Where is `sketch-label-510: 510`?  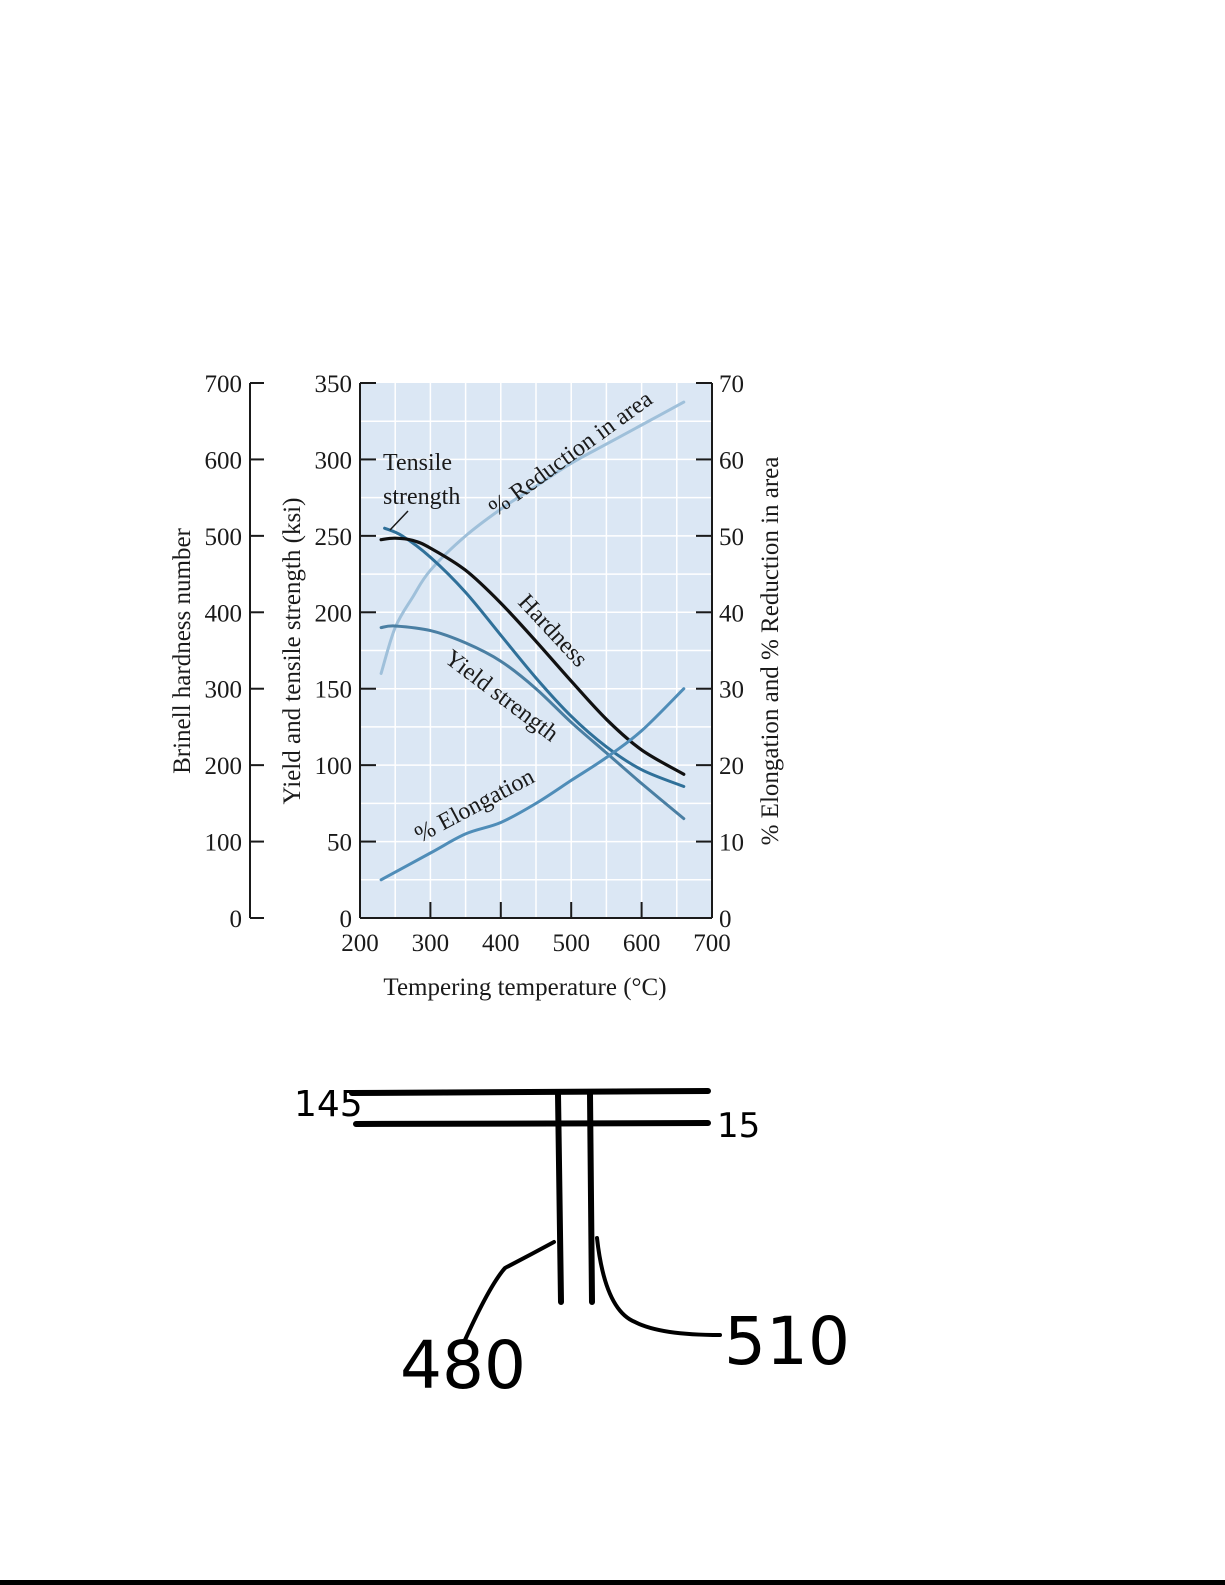
sketch-label-510: 510 is located at coordinates (787, 1341).